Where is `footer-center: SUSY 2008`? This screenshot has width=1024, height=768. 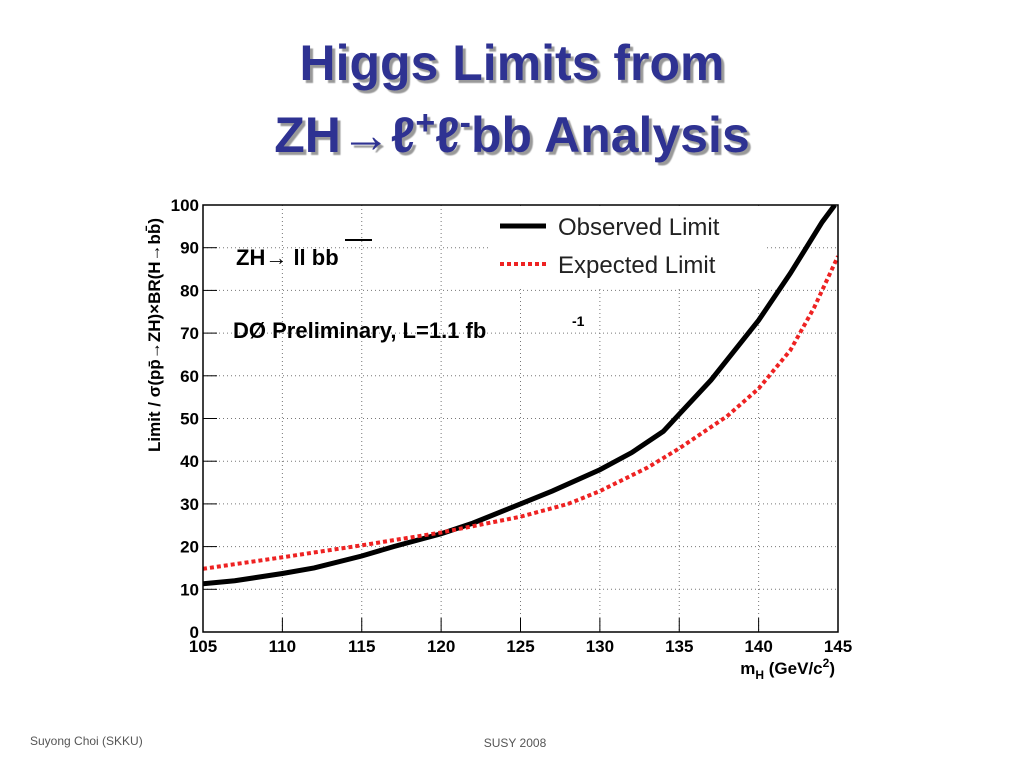
footer-center: SUSY 2008 is located at coordinates (515, 743).